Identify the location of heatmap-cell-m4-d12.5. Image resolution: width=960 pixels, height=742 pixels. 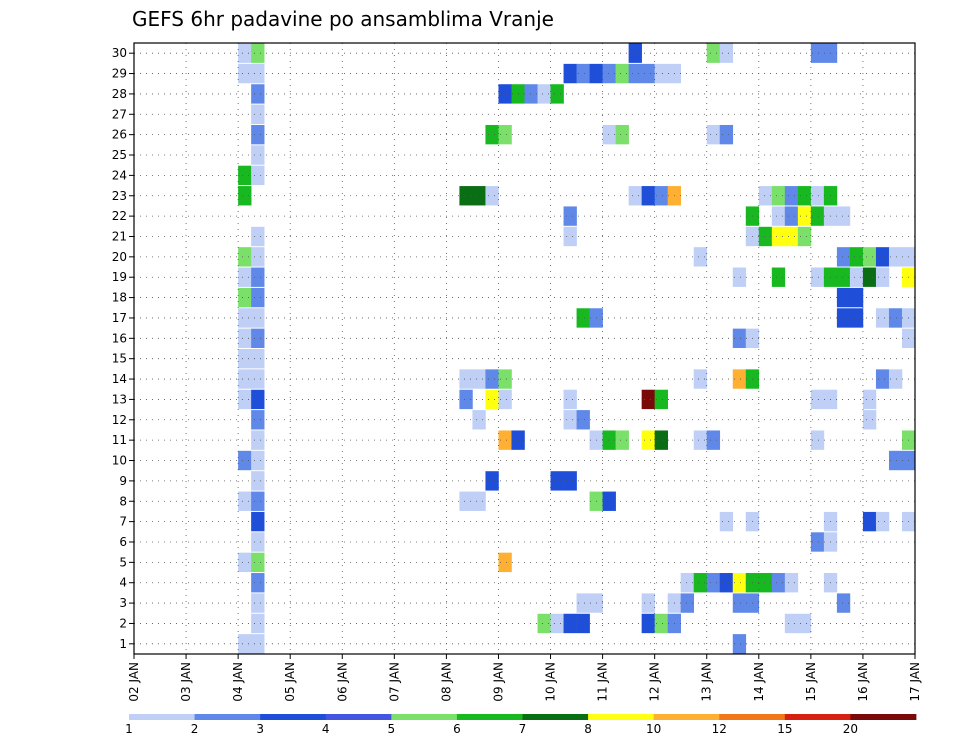
(791, 583).